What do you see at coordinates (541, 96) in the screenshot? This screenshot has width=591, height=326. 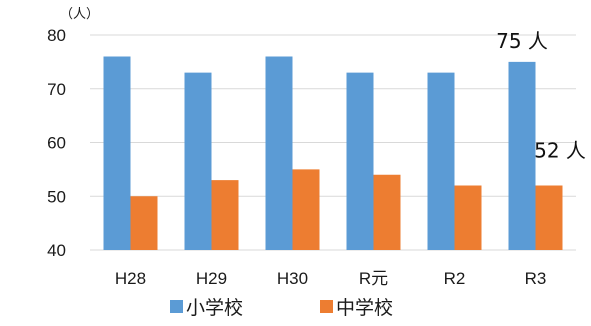 I see `annotations: 75 人 52 人` at bounding box center [541, 96].